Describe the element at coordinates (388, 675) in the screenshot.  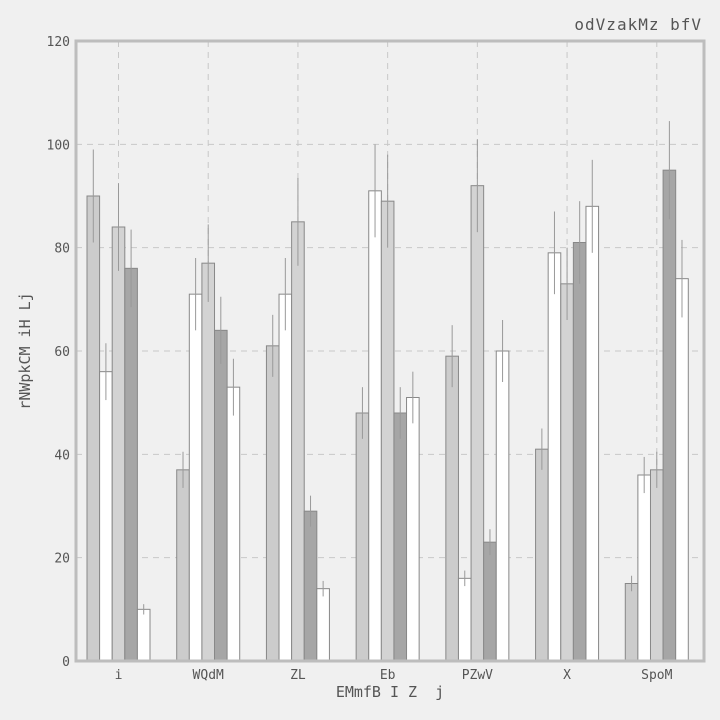
I see `x-tick-label: Eb` at that location.